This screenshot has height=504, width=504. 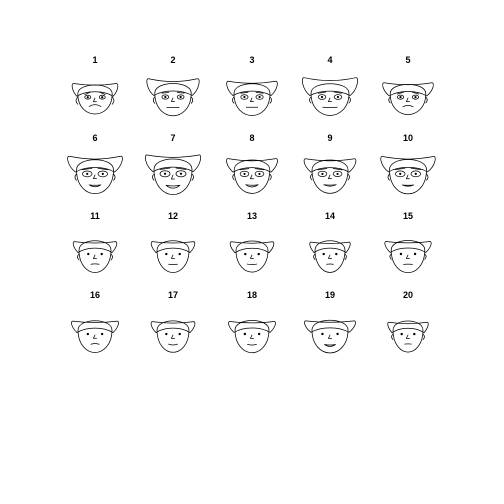 I want to click on face-label: 9, so click(x=329, y=138).